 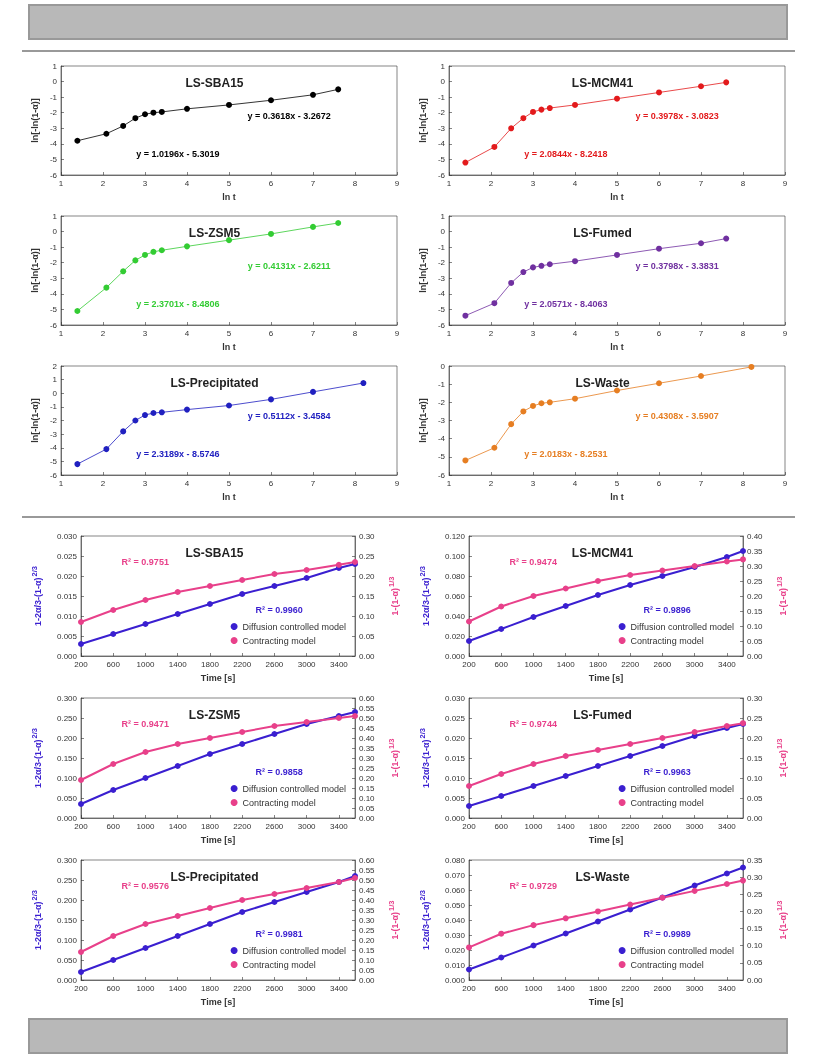 What do you see at coordinates (229, 483) in the screenshot?
I see `x-tick-label: 5` at bounding box center [229, 483].